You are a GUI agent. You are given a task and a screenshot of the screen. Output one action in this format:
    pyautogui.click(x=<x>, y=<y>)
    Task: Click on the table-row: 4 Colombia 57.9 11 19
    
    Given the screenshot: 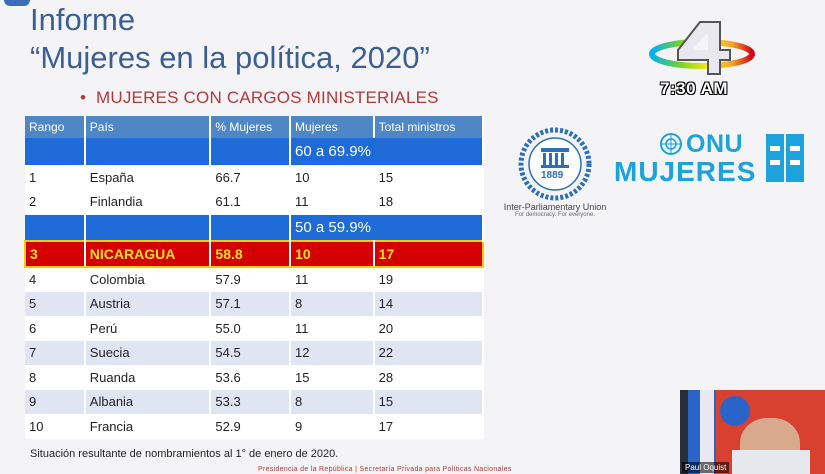 What is the action you would take?
    pyautogui.click(x=255, y=279)
    